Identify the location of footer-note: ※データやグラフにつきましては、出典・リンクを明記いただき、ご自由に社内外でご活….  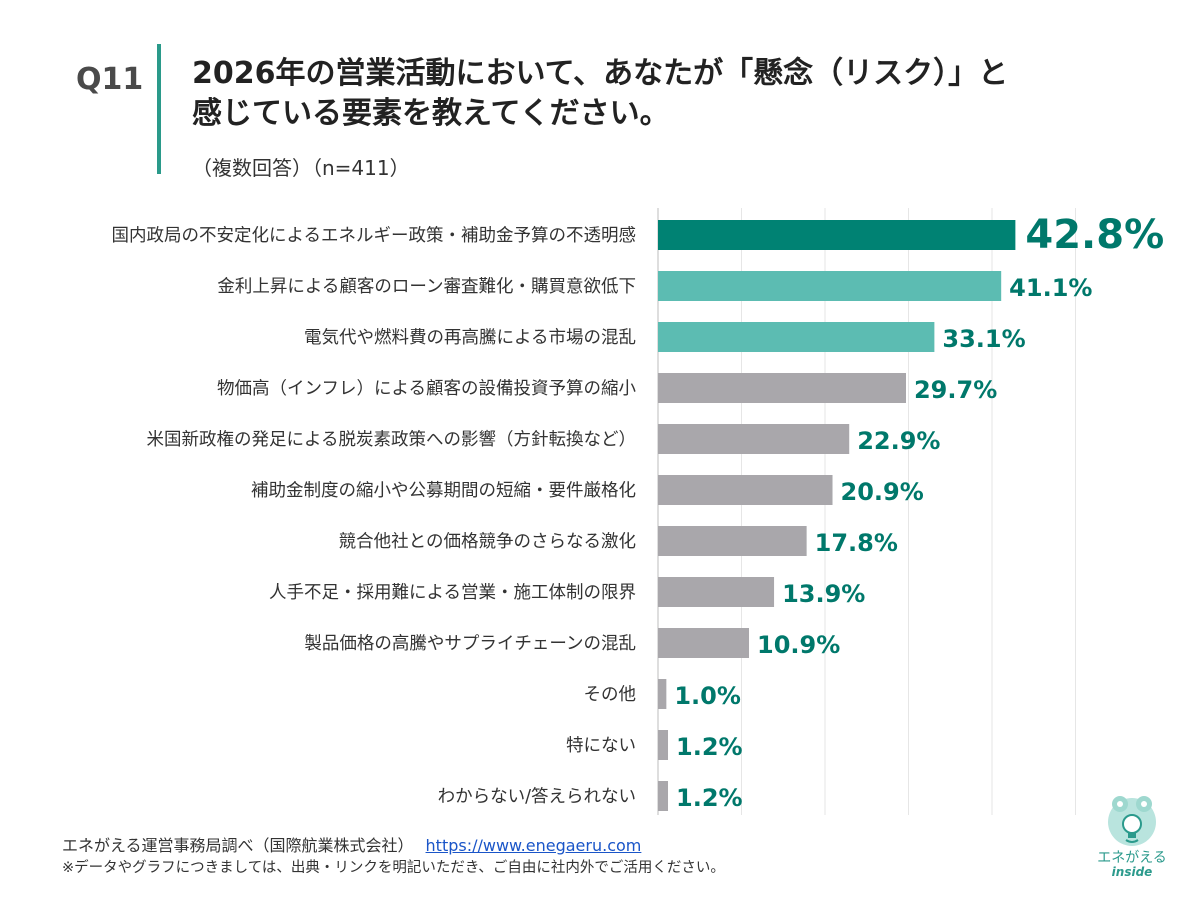
(393, 868).